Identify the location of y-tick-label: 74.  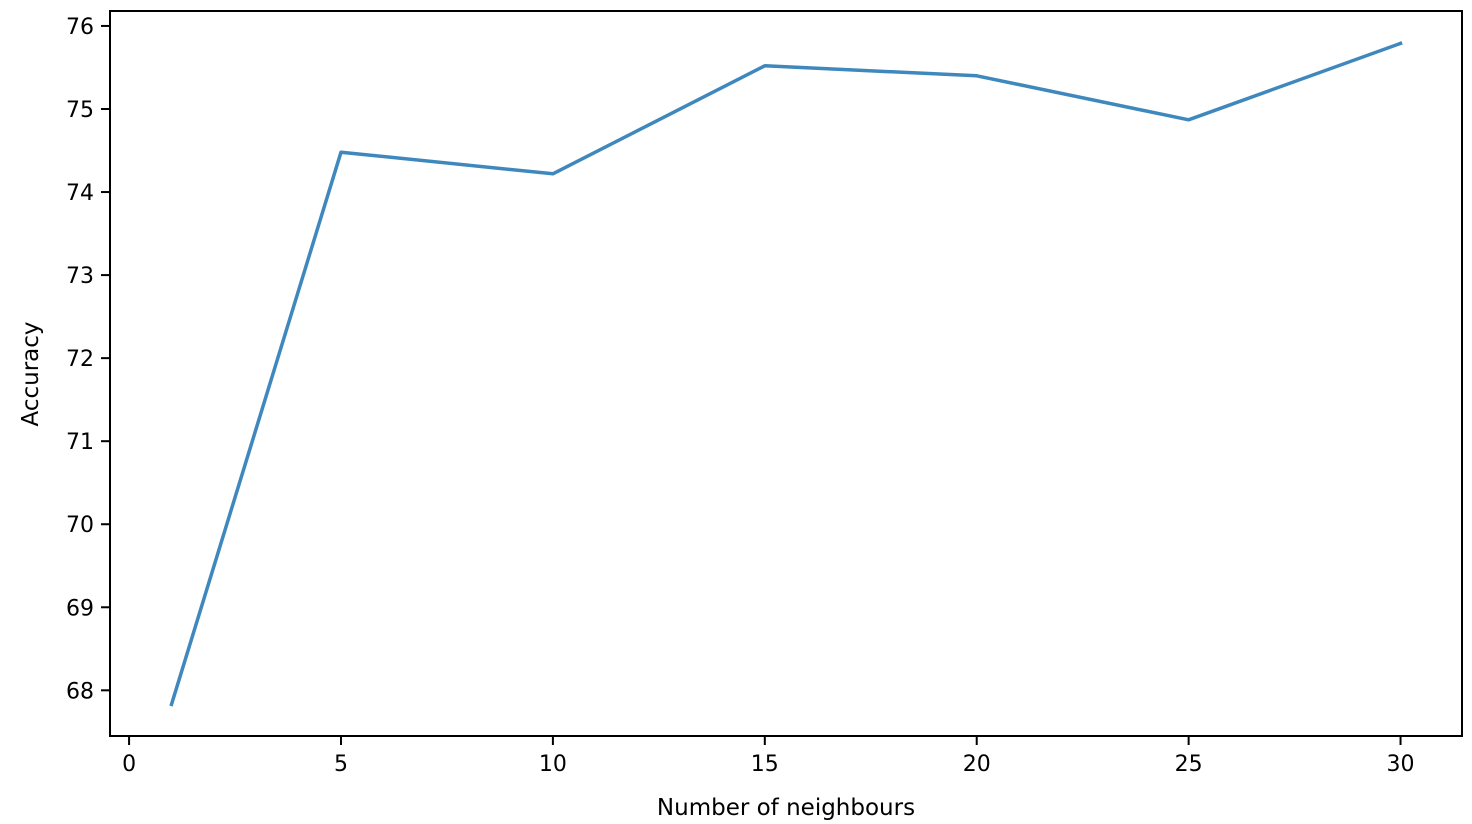
(80, 193).